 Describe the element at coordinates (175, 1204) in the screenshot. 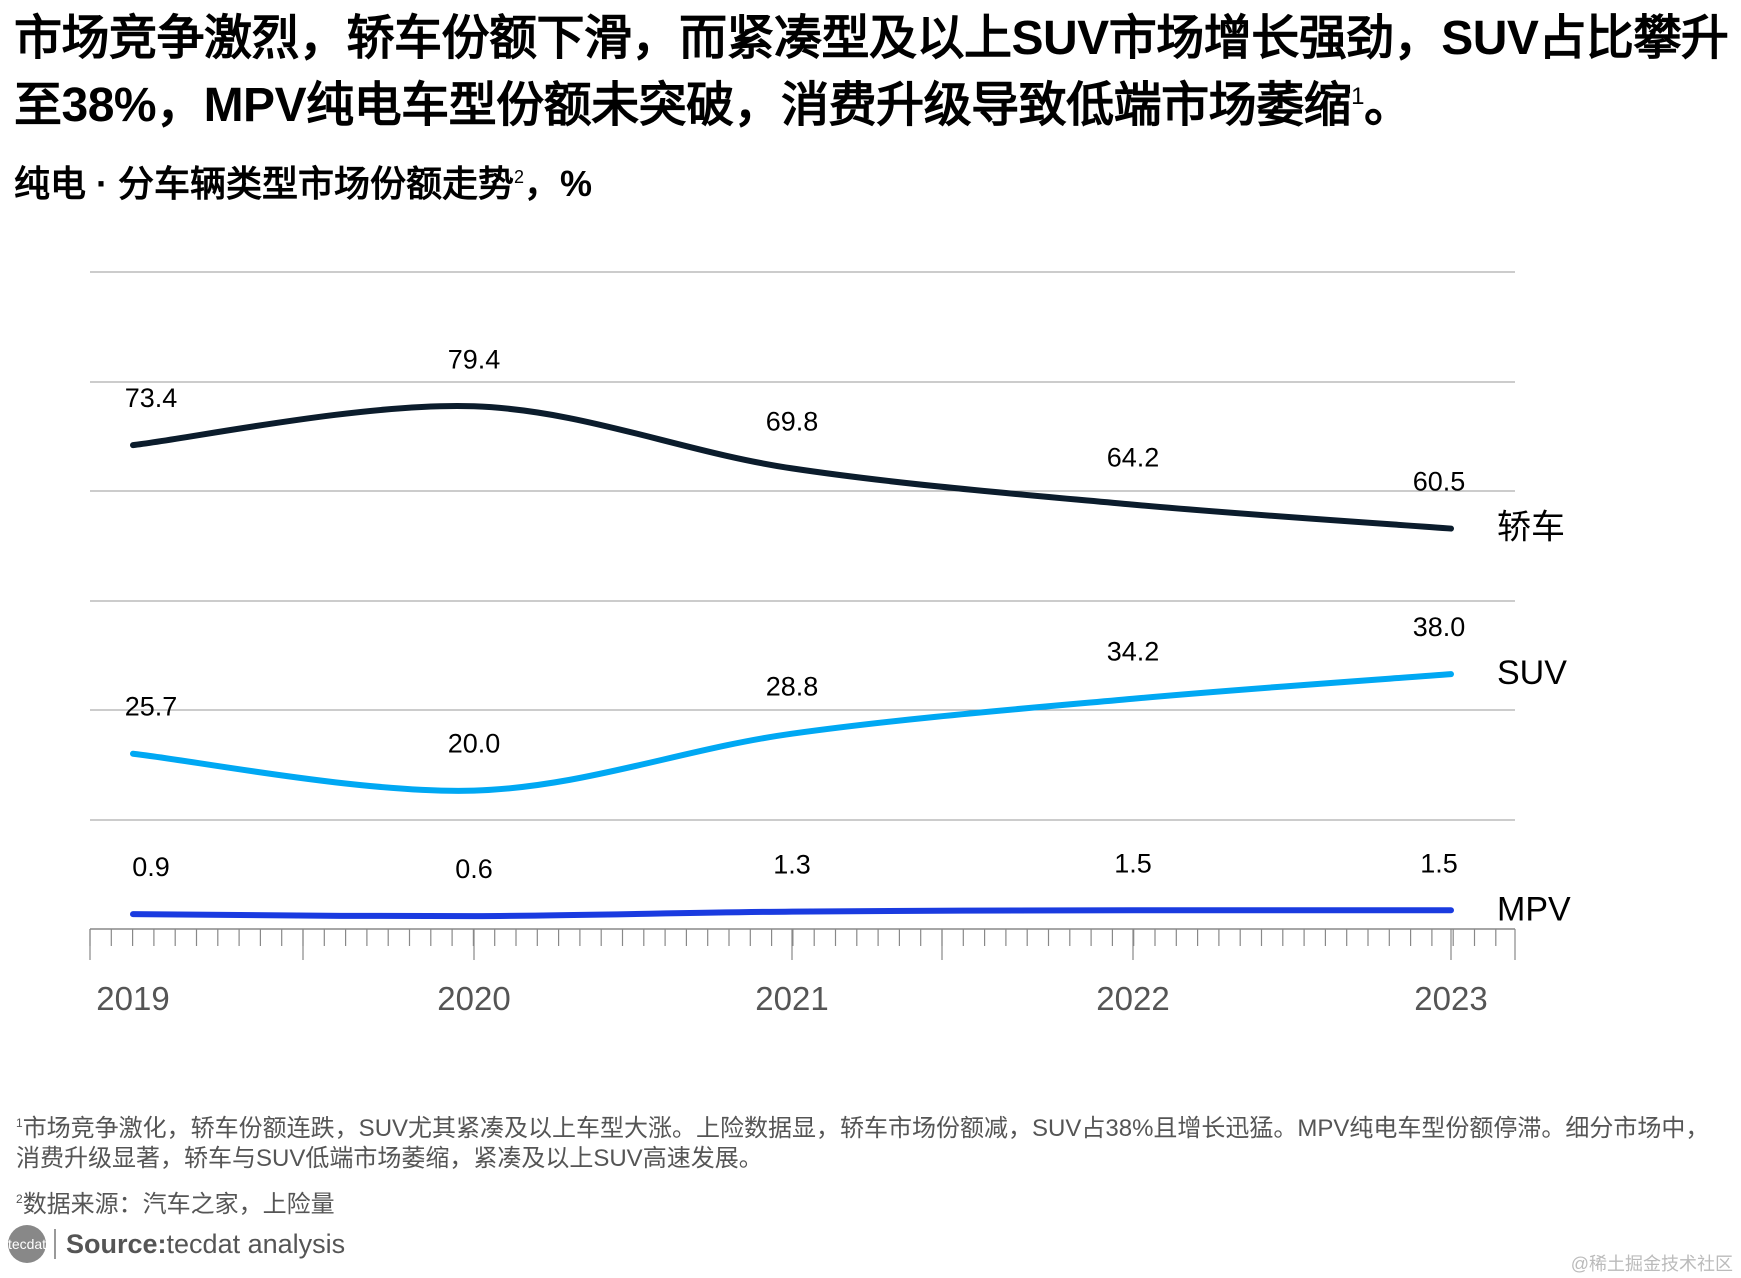

I see `footnote-2: 2数据来源：汽车之家，上险量` at that location.